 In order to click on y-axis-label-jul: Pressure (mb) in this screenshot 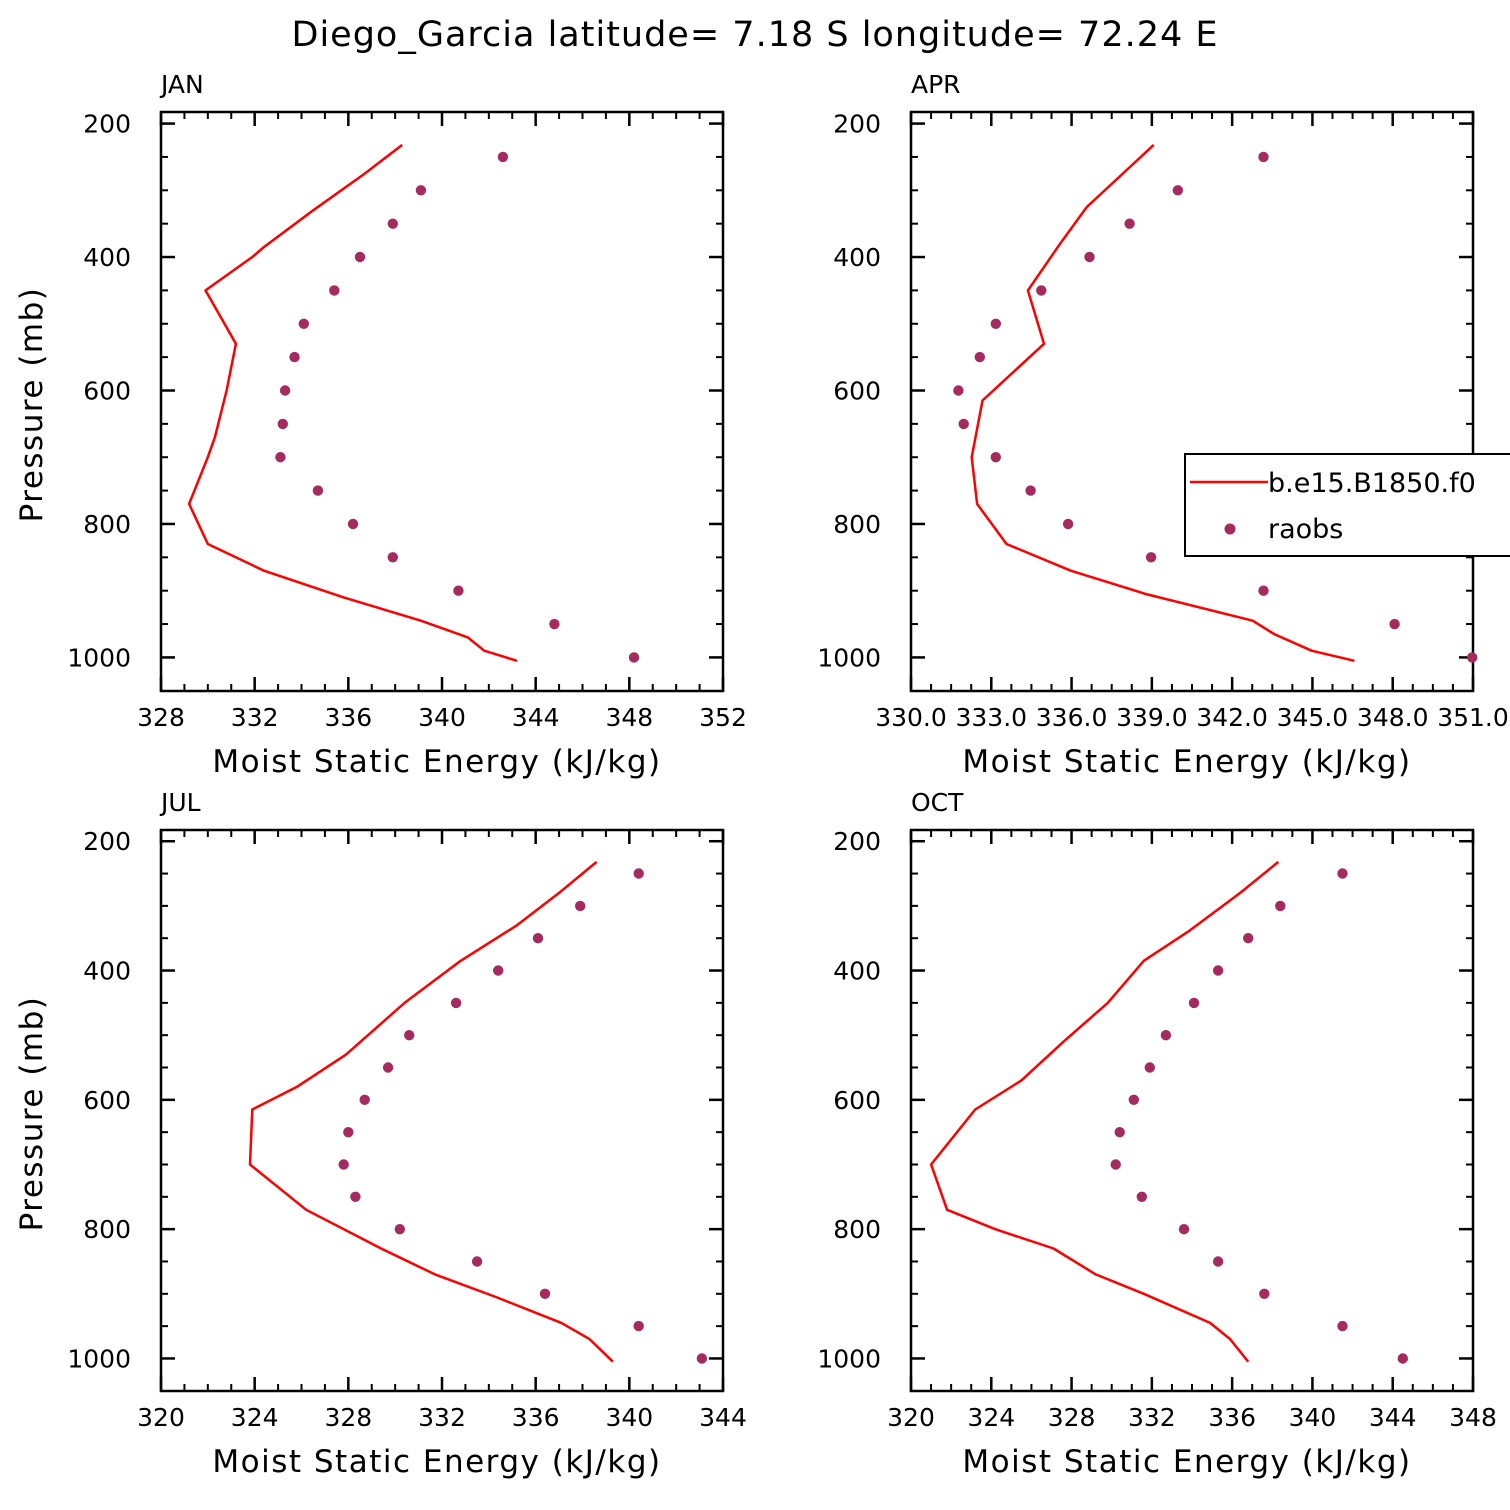, I will do `click(32, 1114)`.